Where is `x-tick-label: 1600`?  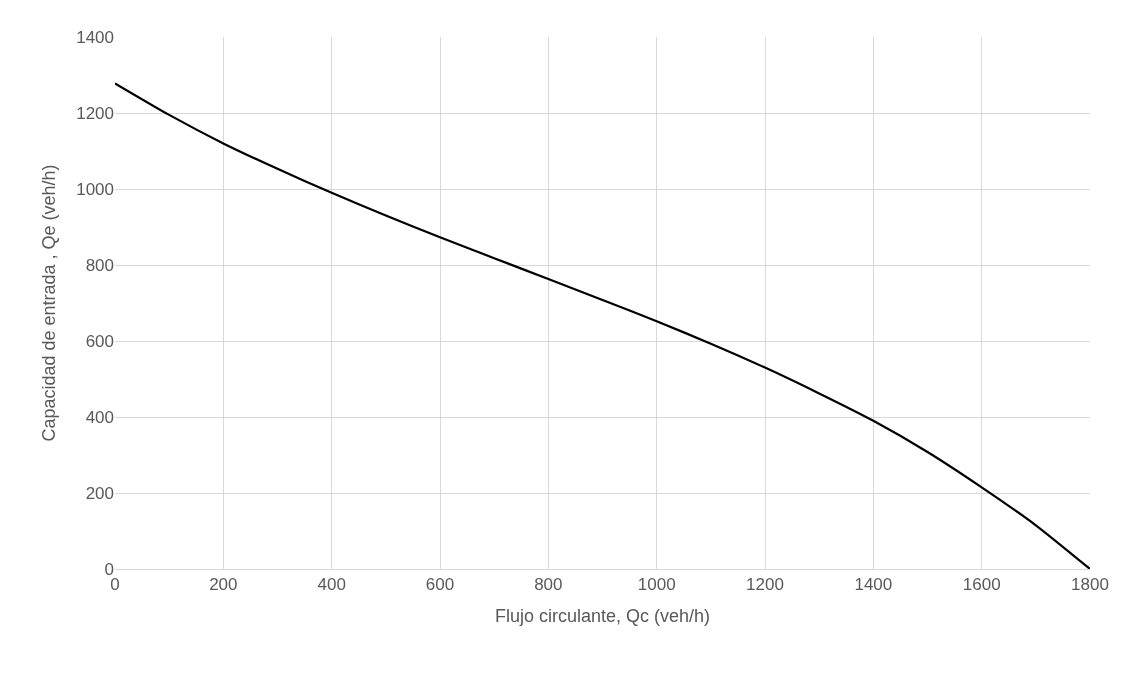 x-tick-label: 1600 is located at coordinates (981, 585).